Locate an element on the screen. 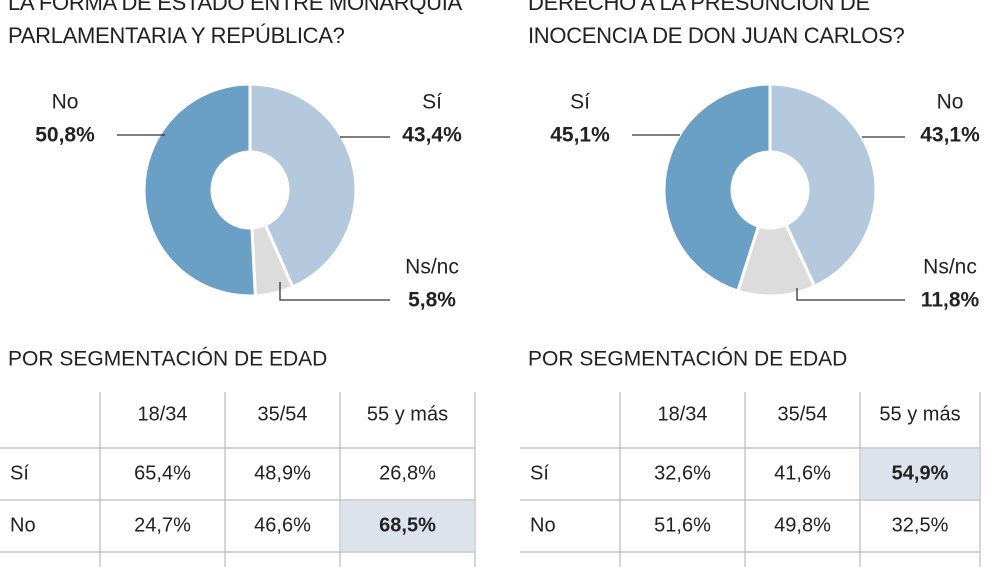 Image resolution: width=1000 pixels, height=567 pixels. table-cell: 54,9% is located at coordinates (920, 473).